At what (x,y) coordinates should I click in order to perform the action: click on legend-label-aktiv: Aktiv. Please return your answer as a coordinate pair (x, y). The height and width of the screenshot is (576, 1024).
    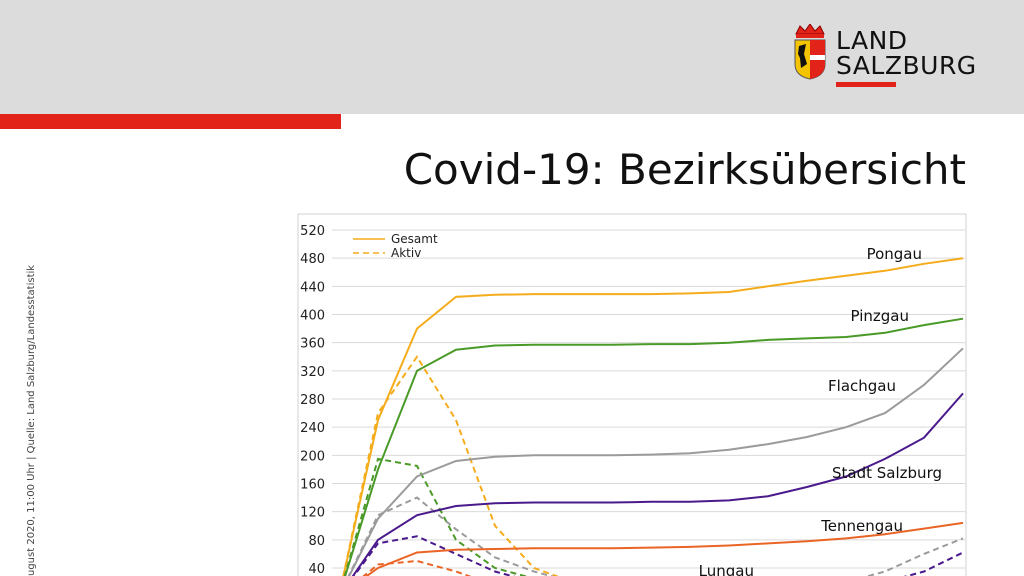
    Looking at the image, I should click on (406, 253).